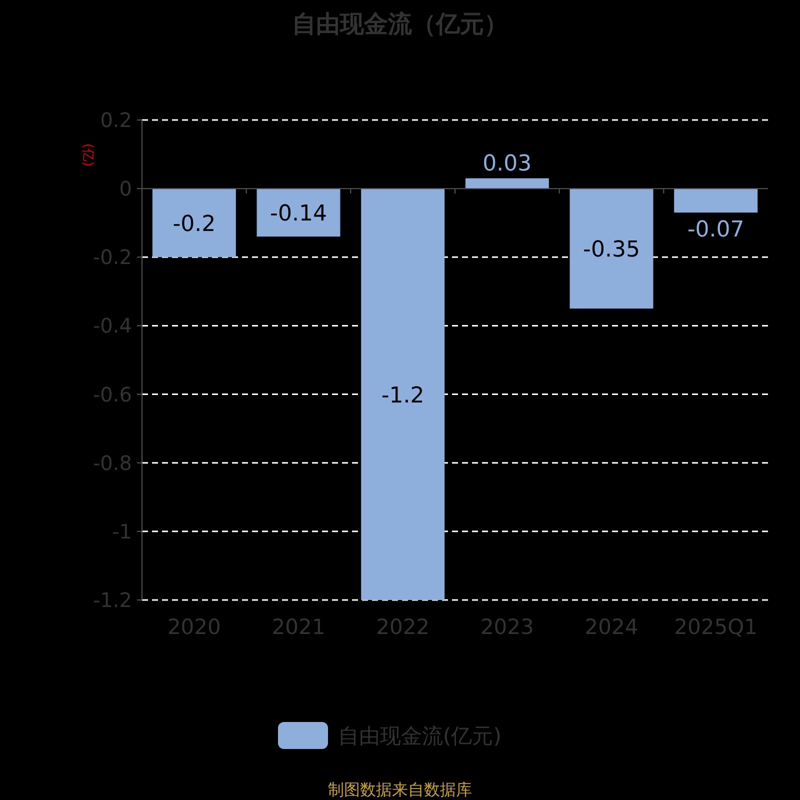 This screenshot has width=800, height=800. What do you see at coordinates (611, 250) in the screenshot?
I see `data-label: -0.35` at bounding box center [611, 250].